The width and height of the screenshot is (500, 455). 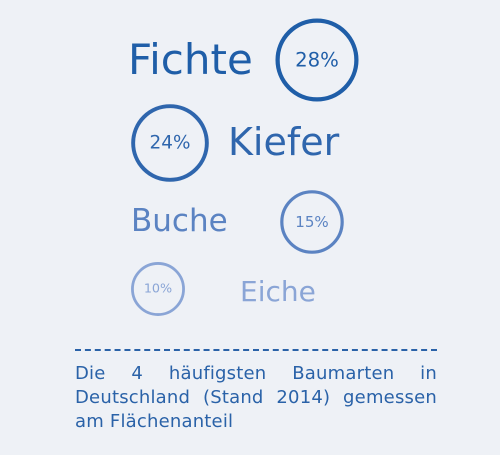 I want to click on bubble-fichte, so click(x=317, y=60).